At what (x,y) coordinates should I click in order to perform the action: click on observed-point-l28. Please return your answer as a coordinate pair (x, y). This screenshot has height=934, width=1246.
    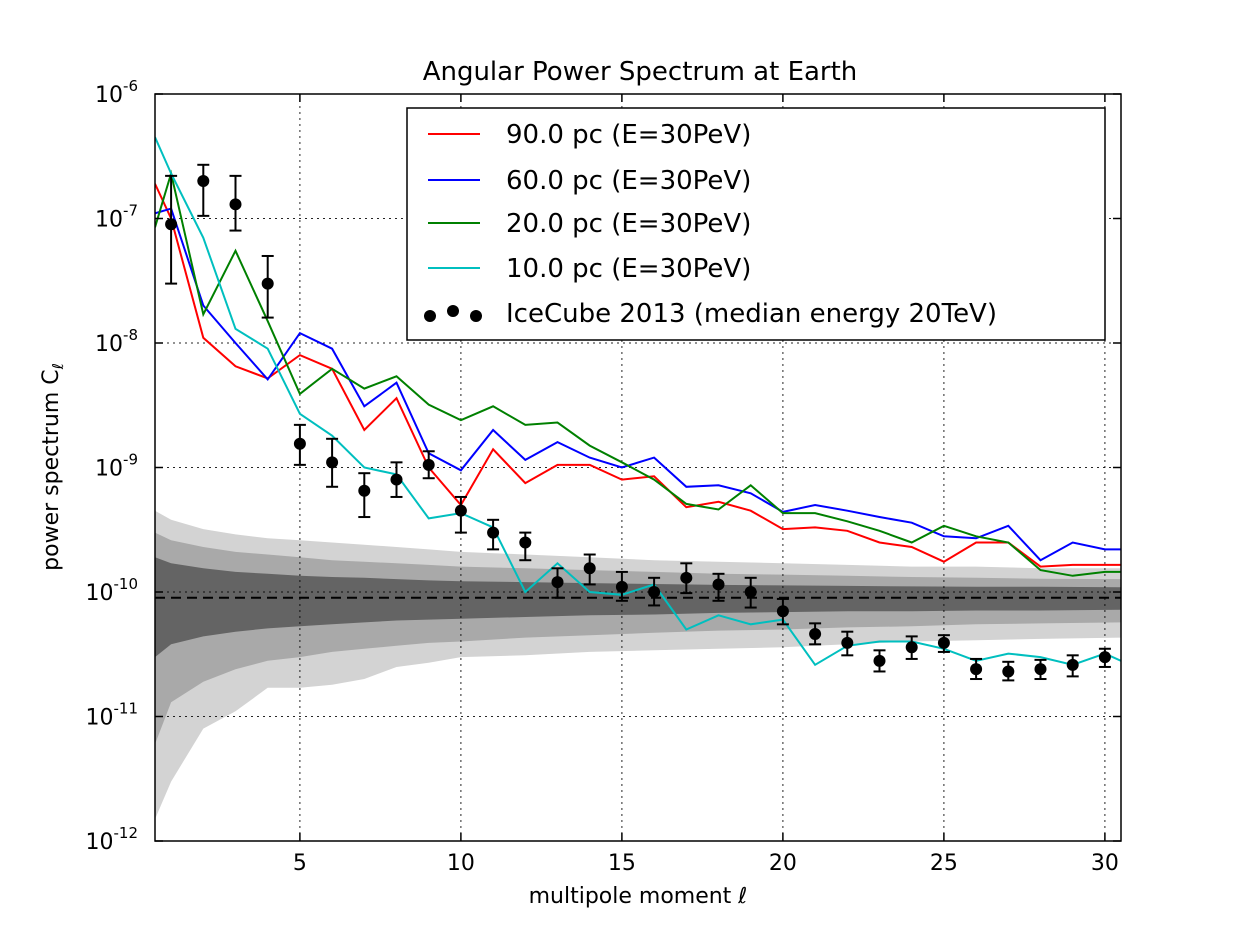
    Looking at the image, I should click on (1040, 669).